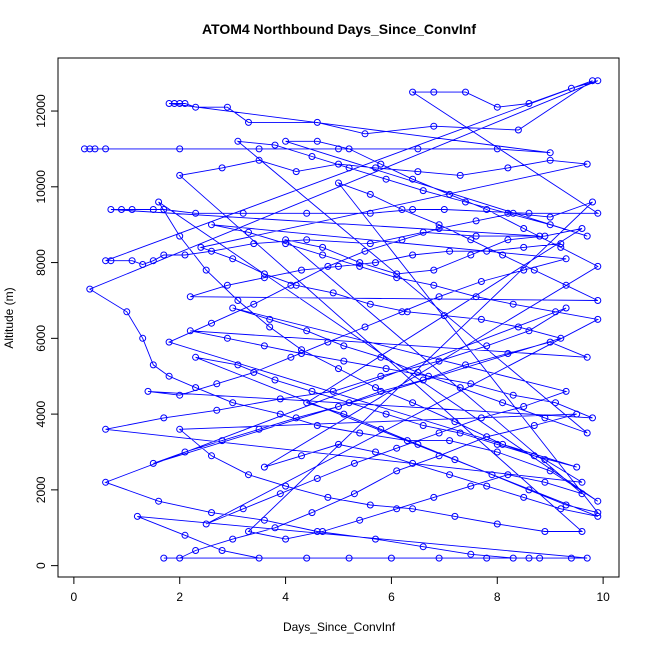  What do you see at coordinates (41, 262) in the screenshot?
I see `y-tick-label: 8000` at bounding box center [41, 262].